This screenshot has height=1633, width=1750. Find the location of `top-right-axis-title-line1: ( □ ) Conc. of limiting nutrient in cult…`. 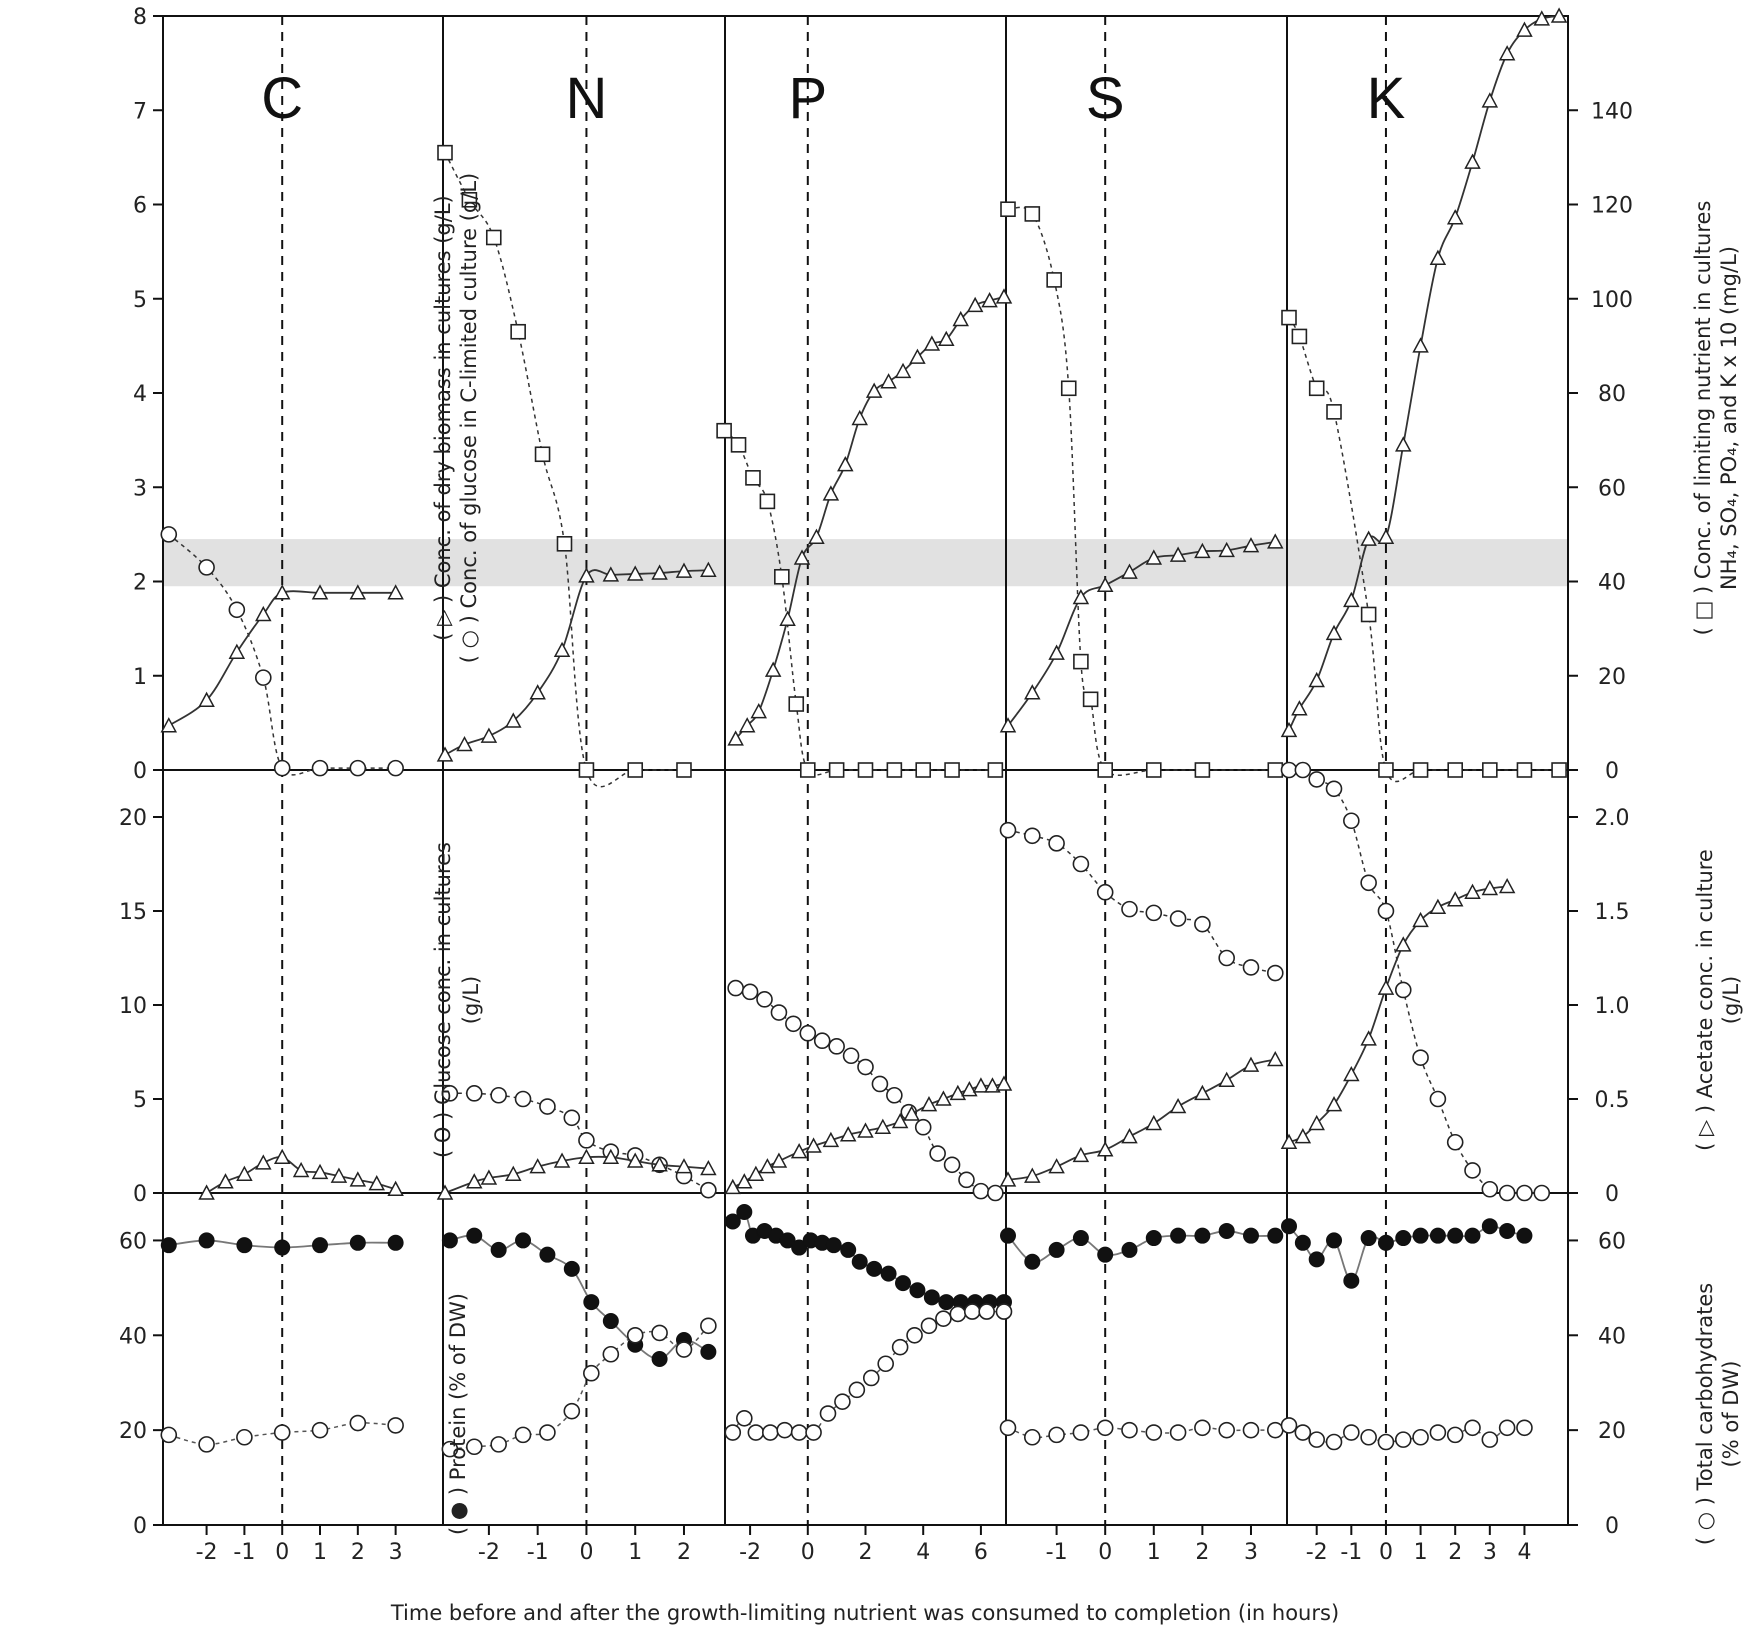

top-right-axis-title-line1: ( □ ) Conc. of limiting nutrient in cult… is located at coordinates (1703, 418).